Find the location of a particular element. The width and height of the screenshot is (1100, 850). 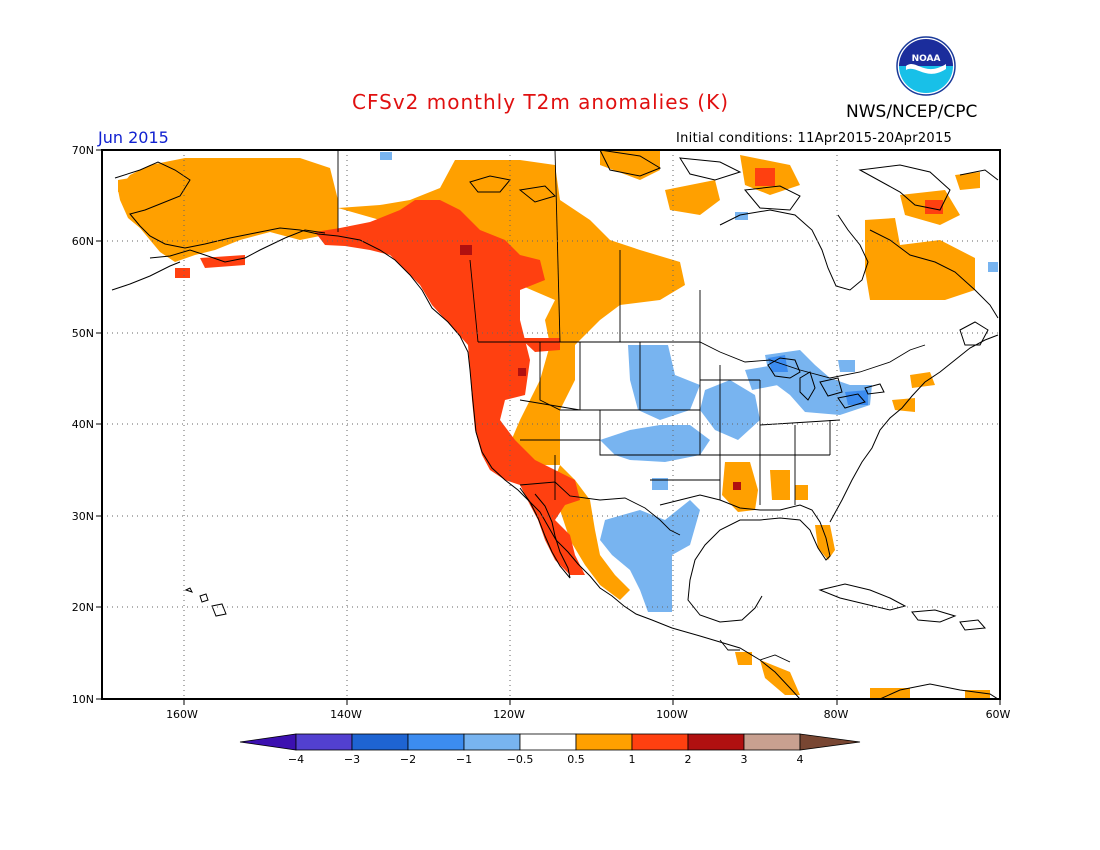

anomaly-central-america-warm is located at coordinates (862, 675).